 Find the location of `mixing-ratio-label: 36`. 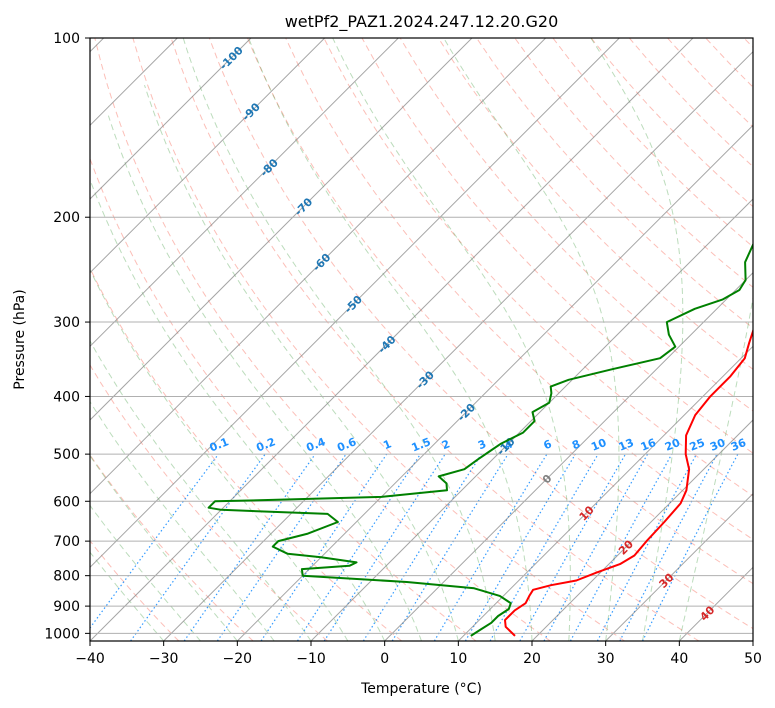

mixing-ratio-label: 36 is located at coordinates (738, 445).